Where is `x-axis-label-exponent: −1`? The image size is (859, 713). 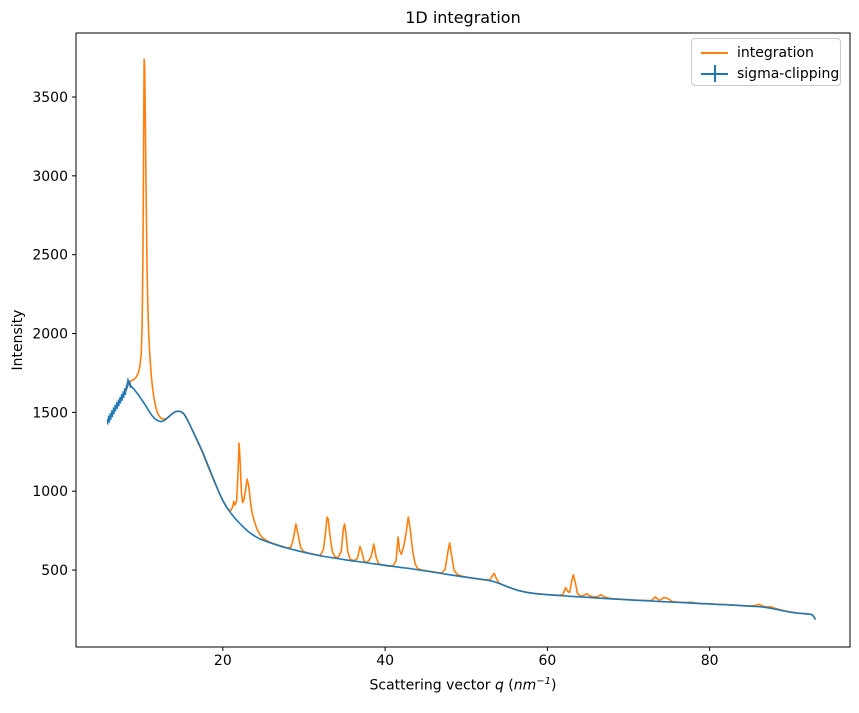 x-axis-label-exponent: −1 is located at coordinates (544, 681).